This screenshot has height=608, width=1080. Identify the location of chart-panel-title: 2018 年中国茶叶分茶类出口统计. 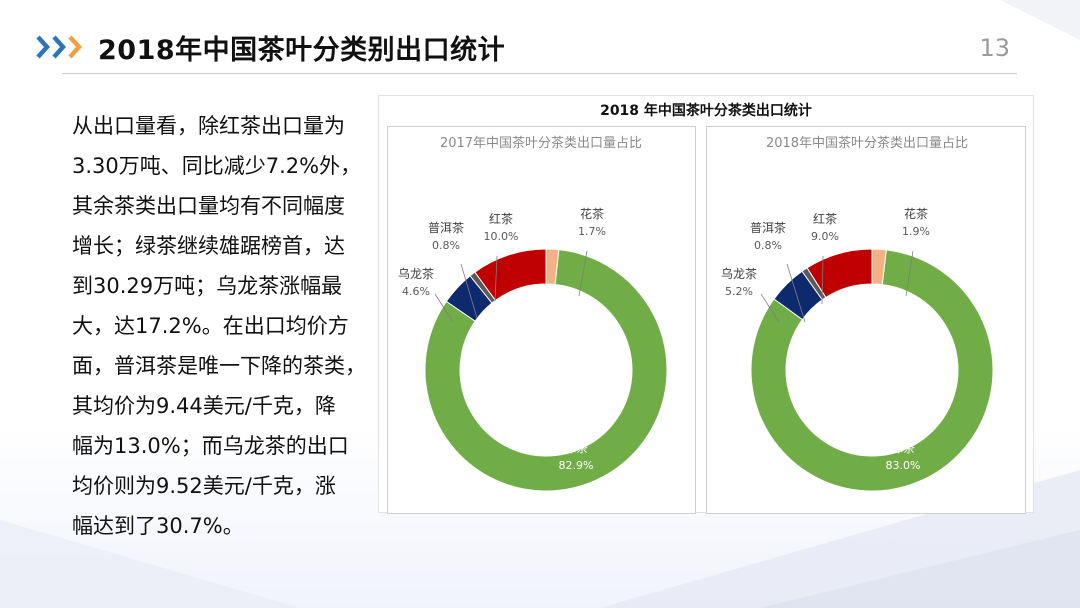
(706, 111).